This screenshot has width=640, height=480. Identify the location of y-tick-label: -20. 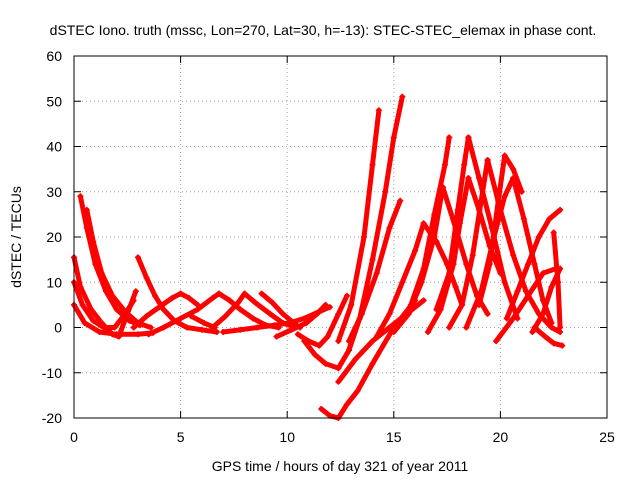
(52, 418).